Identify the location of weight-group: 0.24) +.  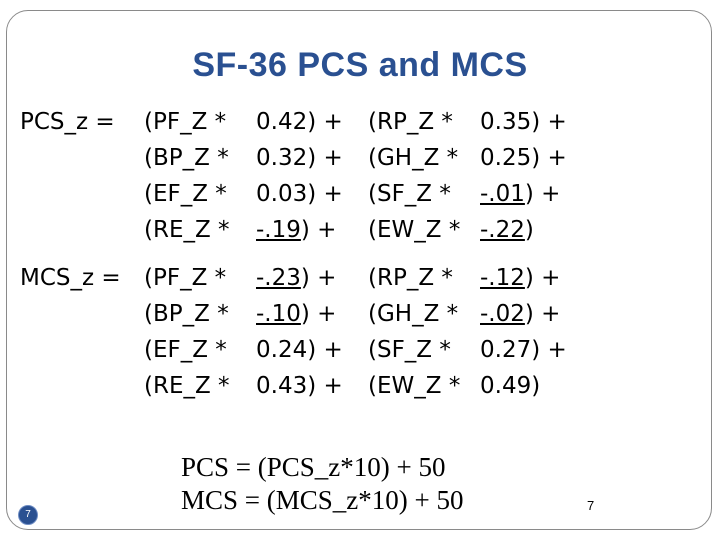
(299, 350).